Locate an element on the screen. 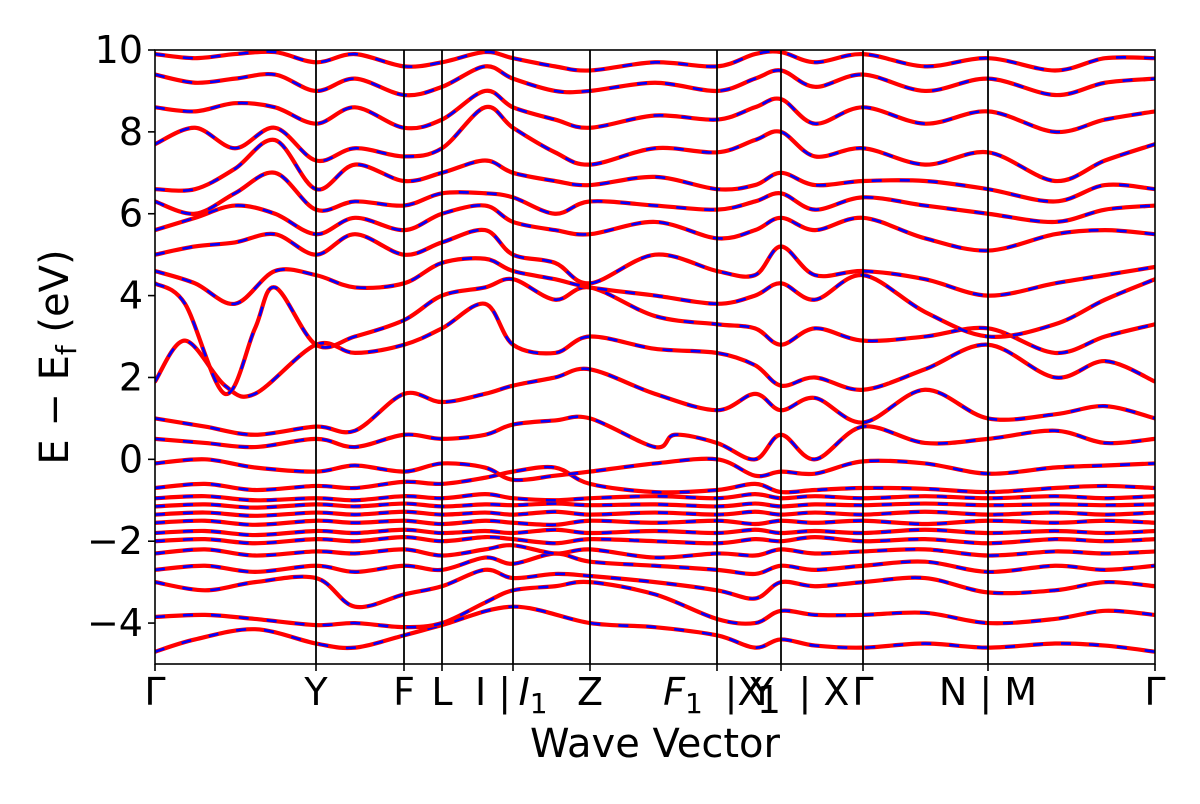 The width and height of the screenshot is (1200, 804). band-14-red-line is located at coordinates (655, 401).